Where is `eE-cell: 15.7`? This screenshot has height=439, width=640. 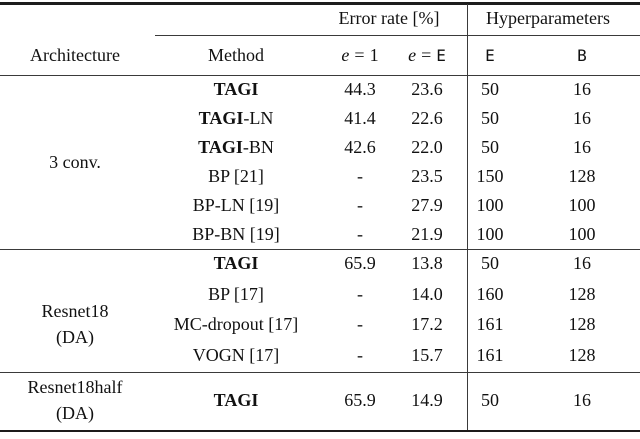 eE-cell: 15.7 is located at coordinates (427, 355).